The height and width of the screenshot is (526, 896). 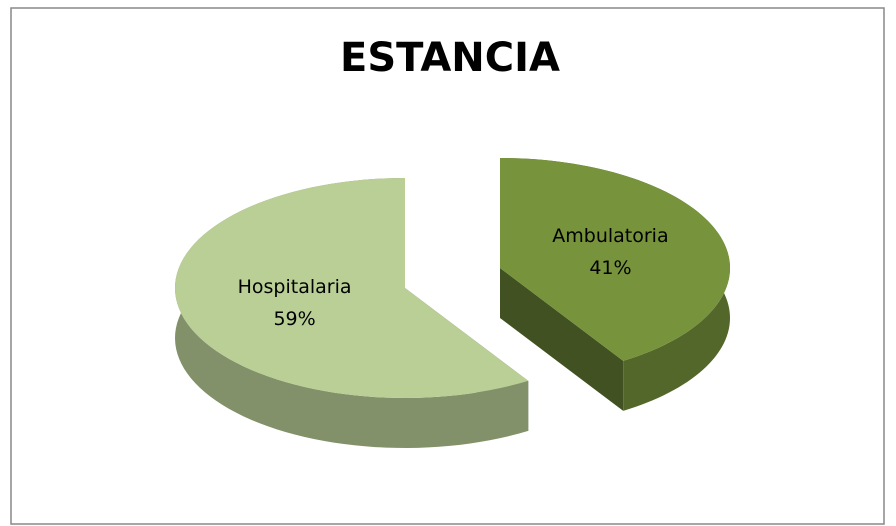 What do you see at coordinates (294, 319) in the screenshot?
I see `value-label: 59%` at bounding box center [294, 319].